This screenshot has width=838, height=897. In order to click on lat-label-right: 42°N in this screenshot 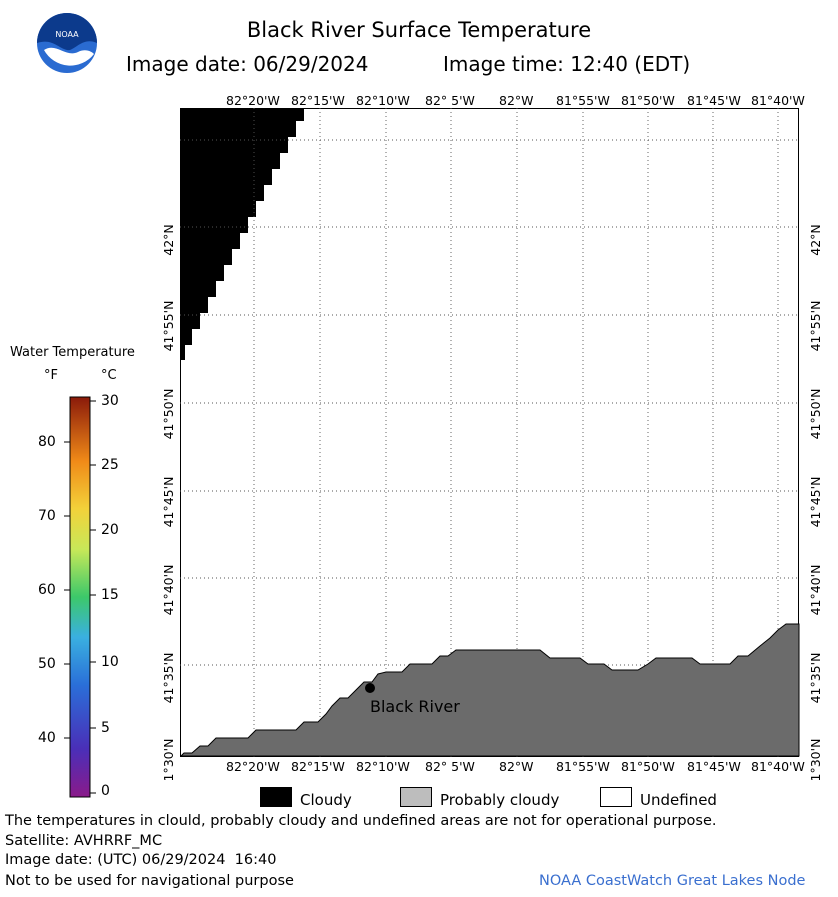, I will do `click(815, 240)`.